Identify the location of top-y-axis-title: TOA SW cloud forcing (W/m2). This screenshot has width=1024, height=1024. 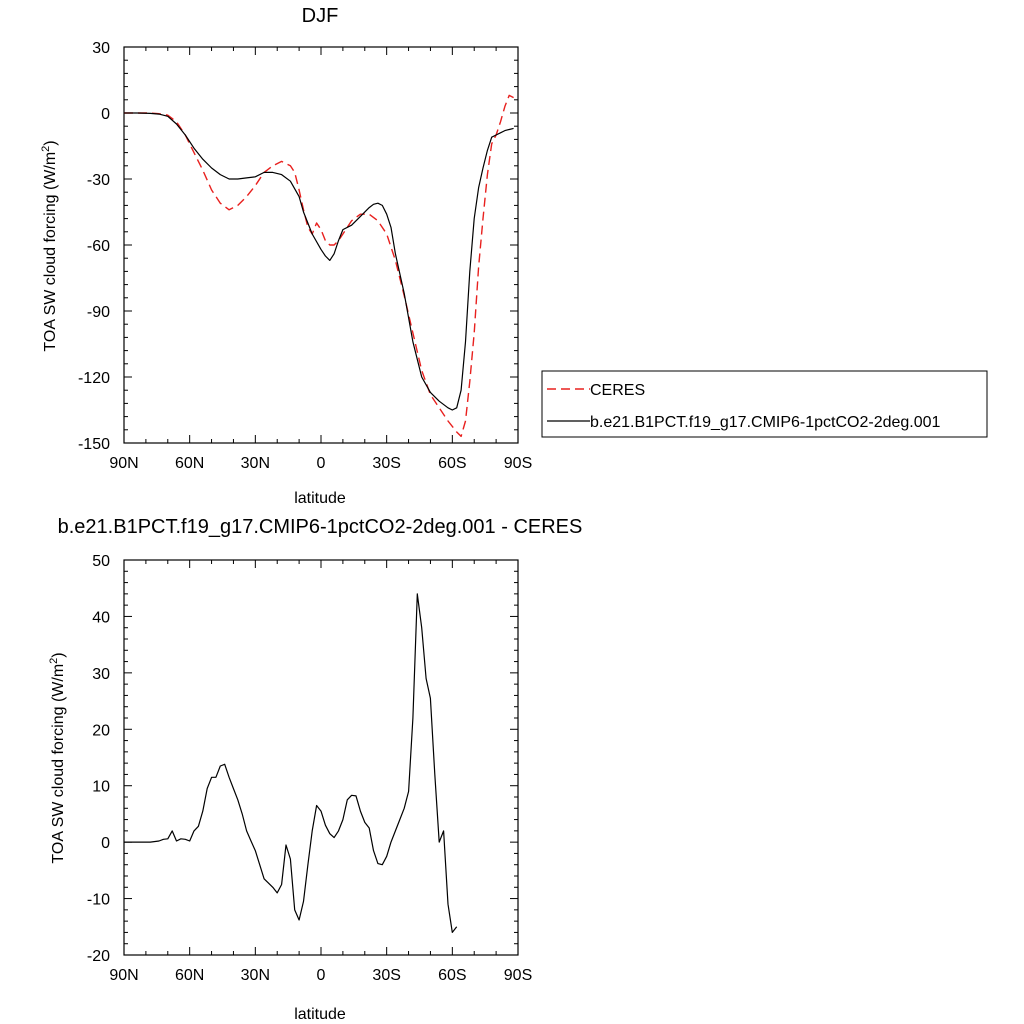
(49, 245).